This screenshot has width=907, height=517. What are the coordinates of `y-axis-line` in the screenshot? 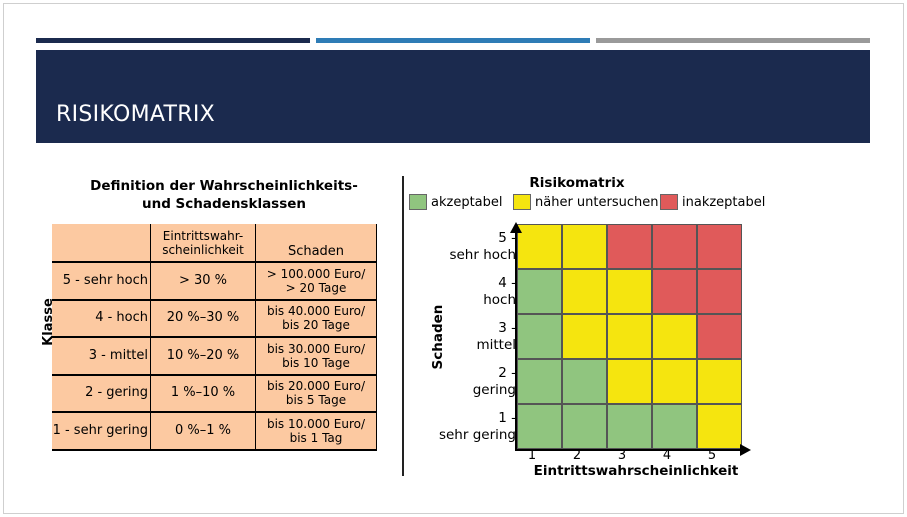 It's located at (516, 341).